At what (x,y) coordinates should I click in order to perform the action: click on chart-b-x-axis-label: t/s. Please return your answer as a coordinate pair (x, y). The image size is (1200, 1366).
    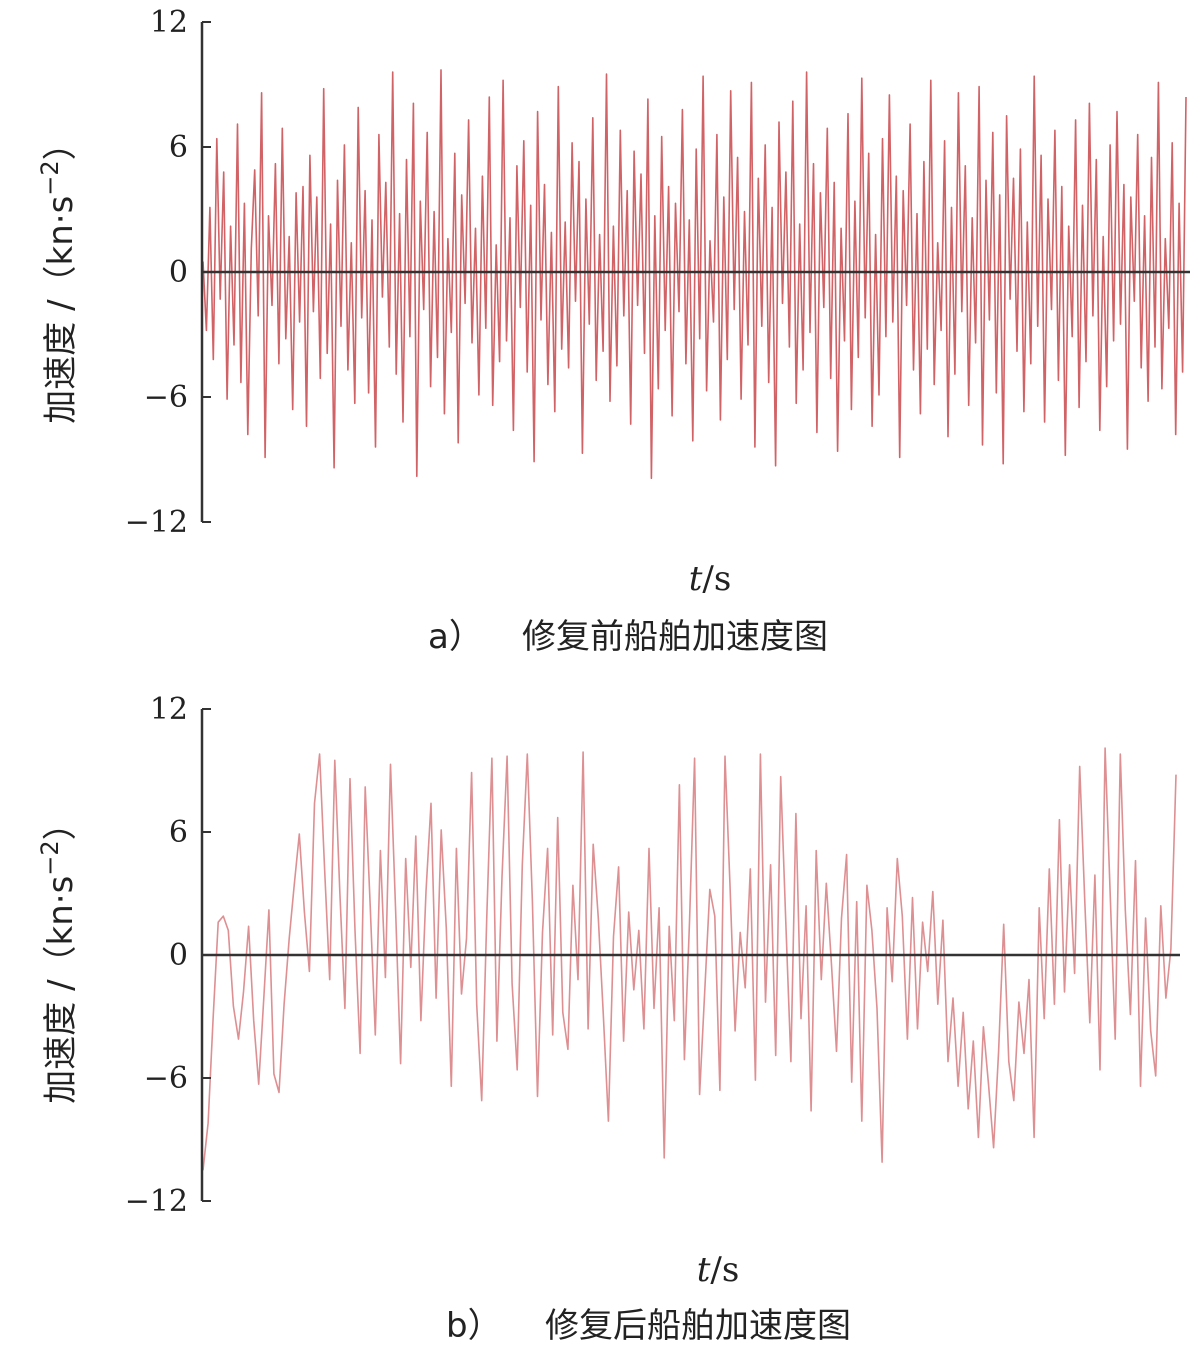
    Looking at the image, I should click on (718, 1270).